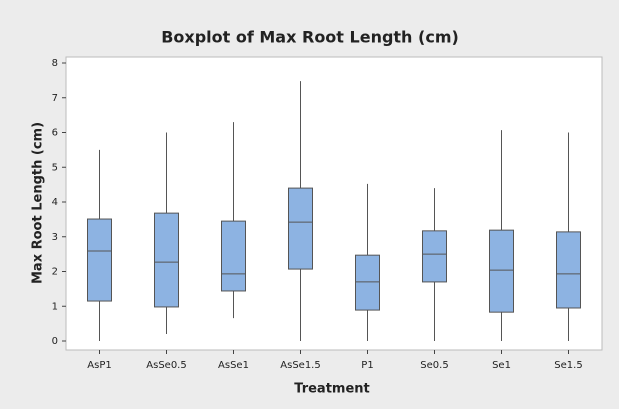 This screenshot has width=619, height=409. I want to click on y-tick-label: 2, so click(55, 272).